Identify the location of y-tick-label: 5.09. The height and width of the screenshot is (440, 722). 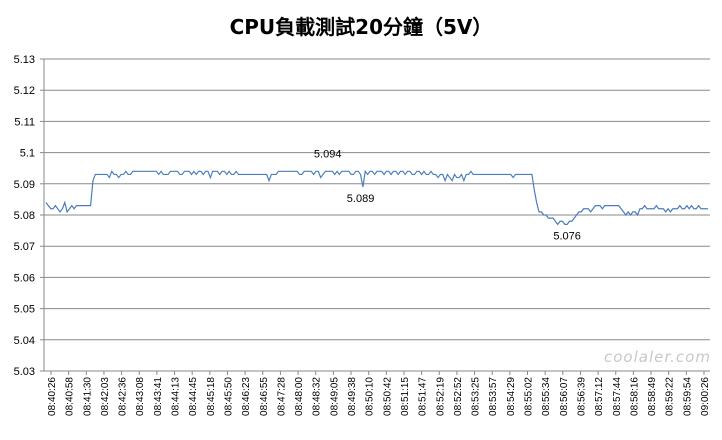
(24, 185).